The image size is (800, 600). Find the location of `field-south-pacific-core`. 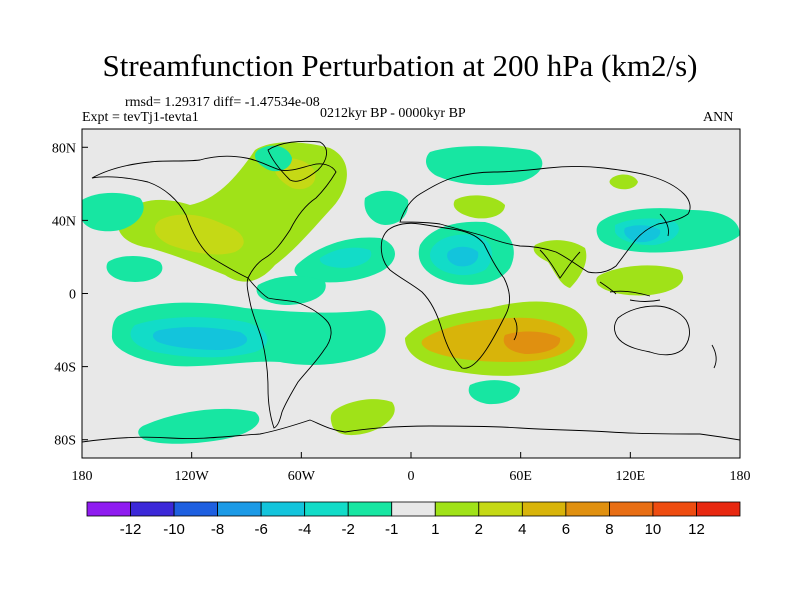

field-south-pacific-core is located at coordinates (200, 338).